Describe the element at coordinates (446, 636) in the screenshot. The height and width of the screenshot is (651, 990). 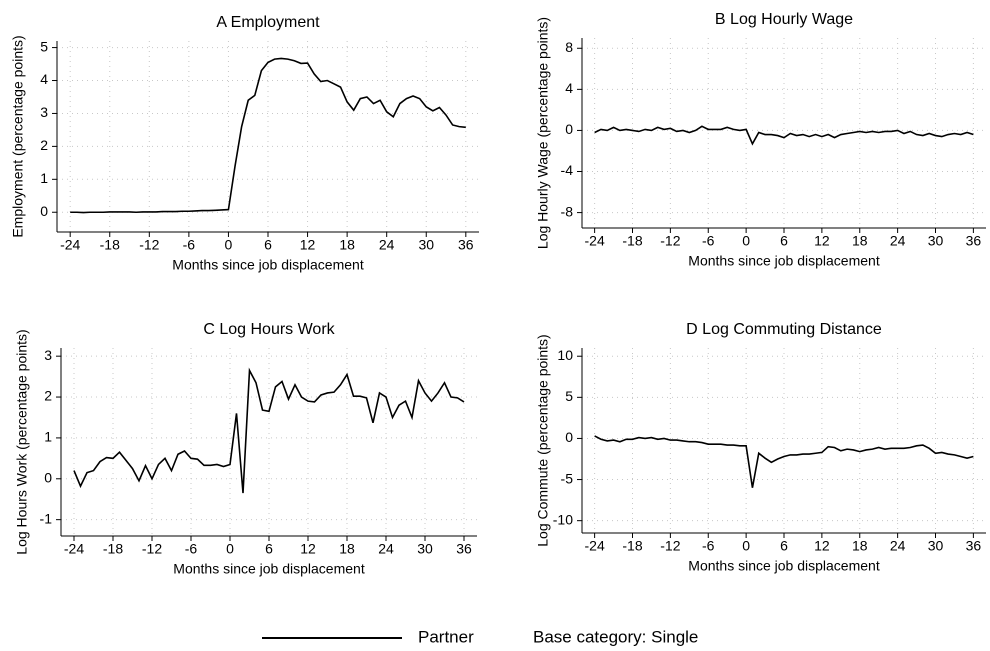
I see `legend-label: Partner` at that location.